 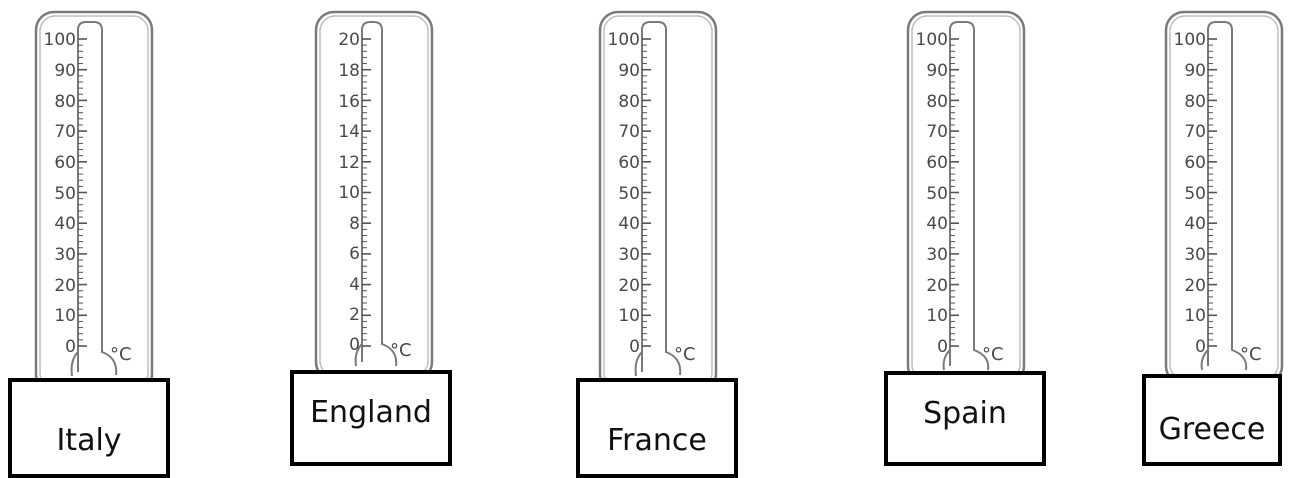 I want to click on country-label-box: Italy, so click(x=89, y=428).